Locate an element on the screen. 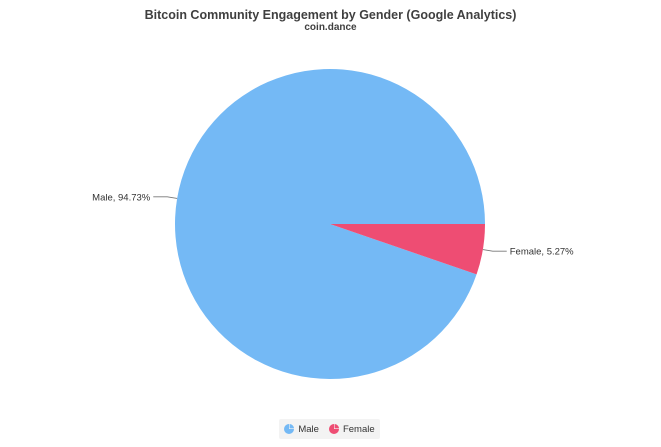 The height and width of the screenshot is (447, 661). legend-item-female: Female is located at coordinates (351, 429).